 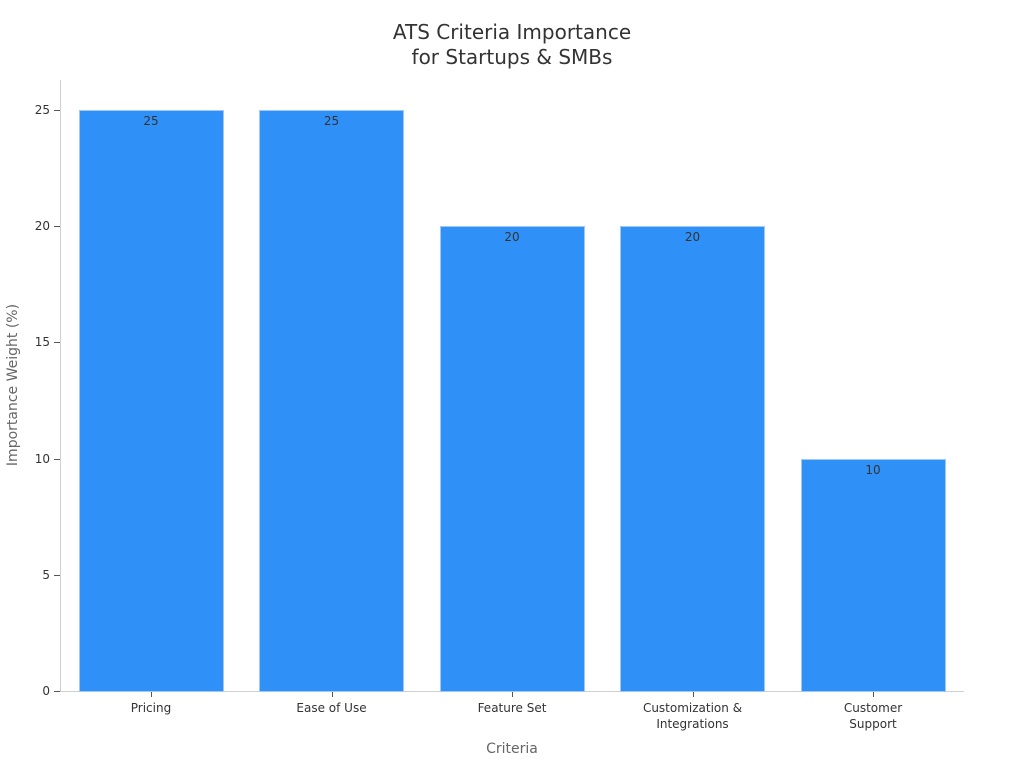 I want to click on y-tick-label: 10, so click(x=42, y=458).